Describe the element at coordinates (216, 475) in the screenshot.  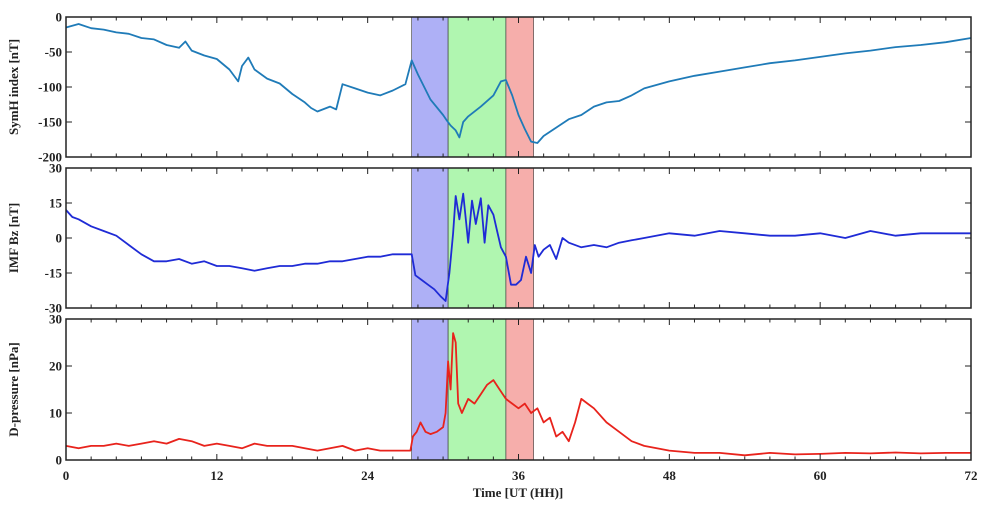
I see `x-tick-label: 12` at that location.